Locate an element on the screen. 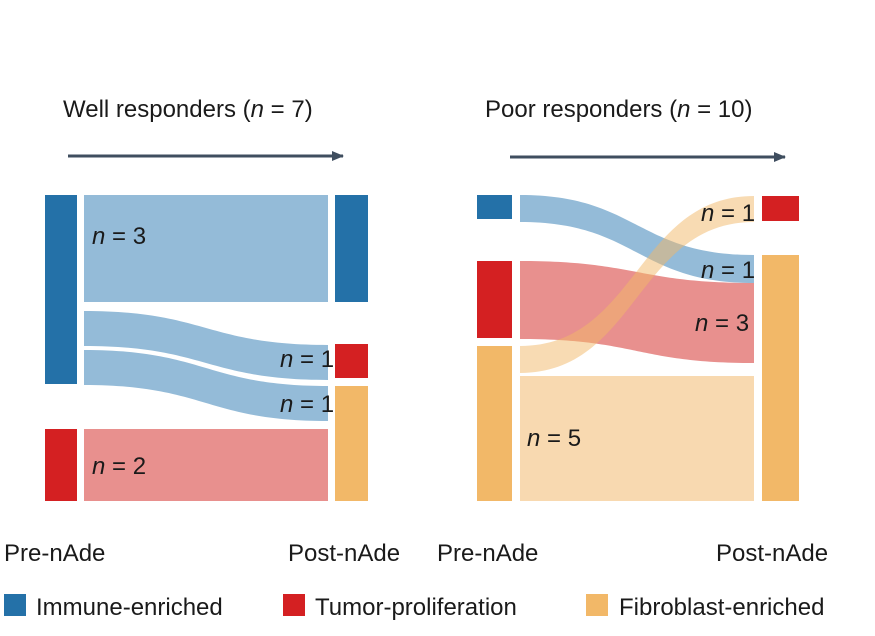 The width and height of the screenshot is (875, 636). flow-tumor-to-fibro is located at coordinates (206, 465).